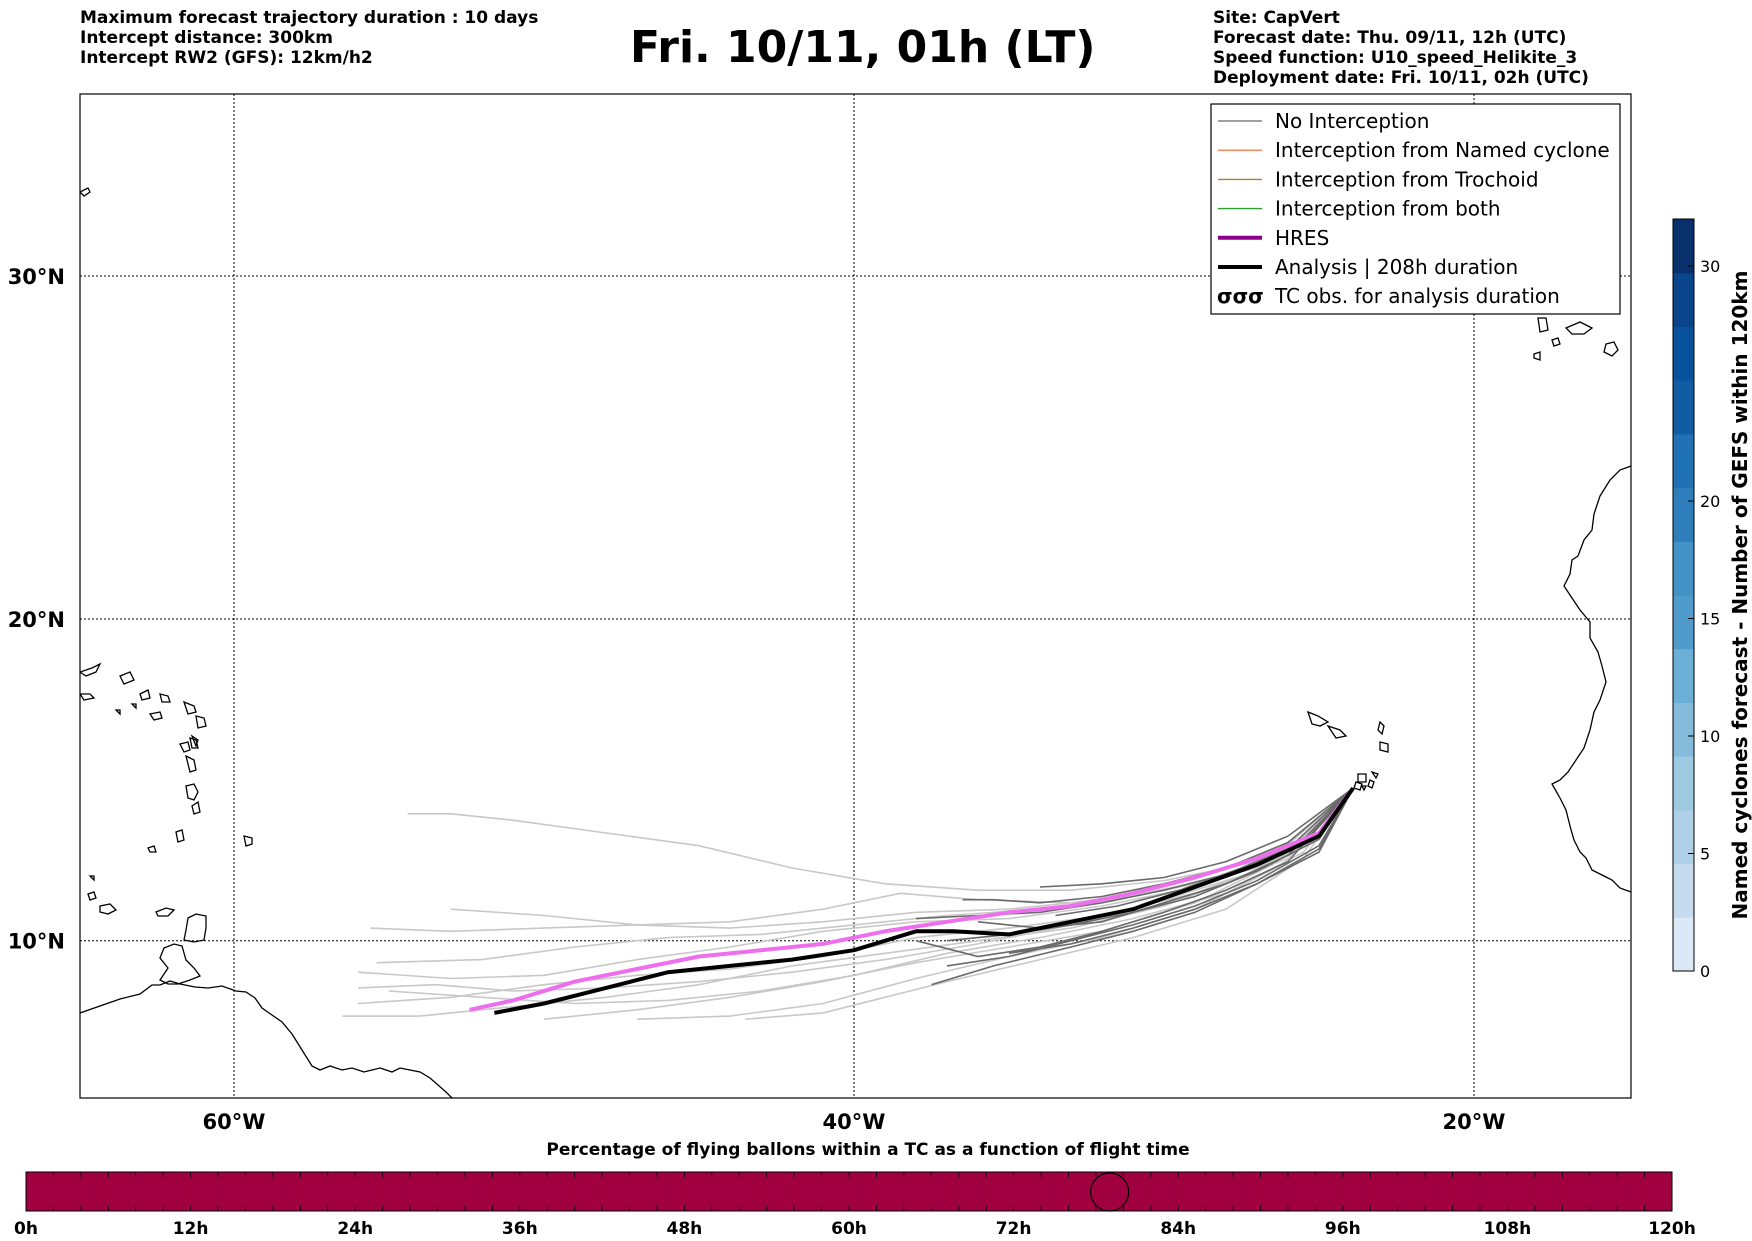 This screenshot has width=1752, height=1241. I want to click on analysis-track, so click(924, 901).